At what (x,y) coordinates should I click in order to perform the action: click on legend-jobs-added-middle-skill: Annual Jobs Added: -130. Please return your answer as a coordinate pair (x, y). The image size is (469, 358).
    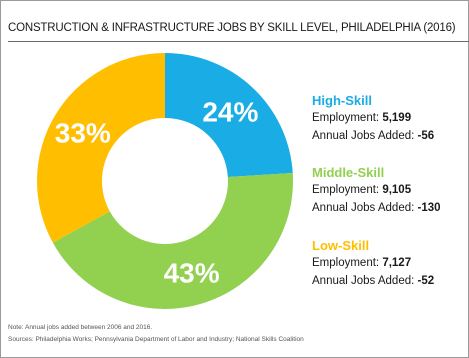
    Looking at the image, I should click on (376, 208).